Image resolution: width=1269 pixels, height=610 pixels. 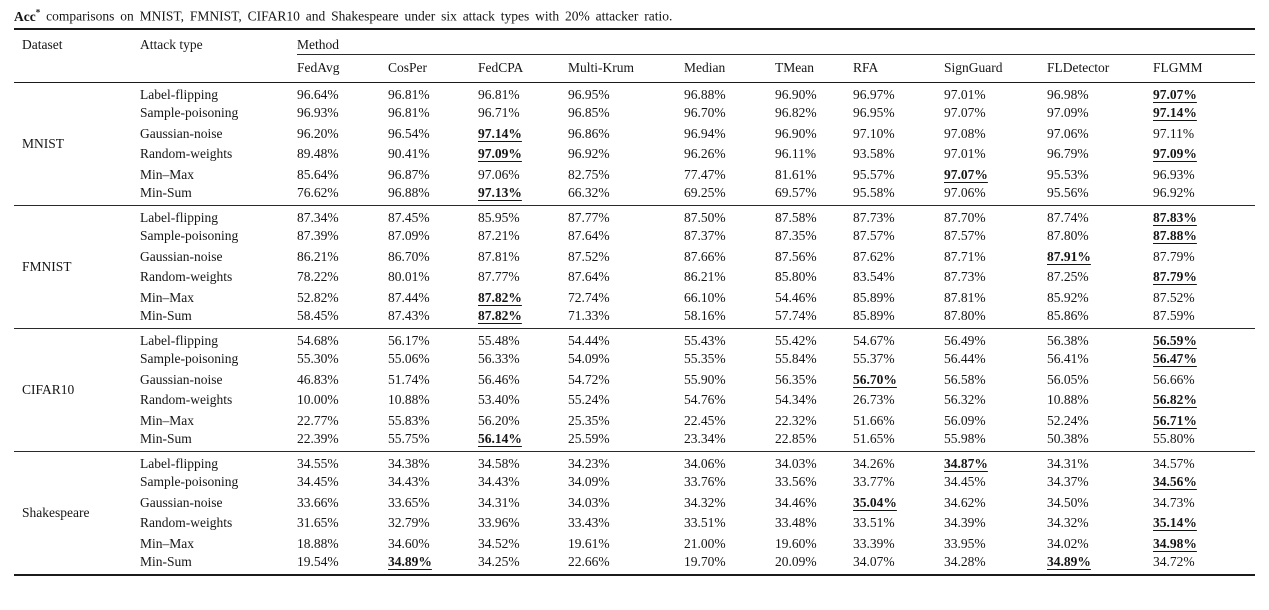 What do you see at coordinates (409, 420) in the screenshot?
I see `value-cell: 55.83%` at bounding box center [409, 420].